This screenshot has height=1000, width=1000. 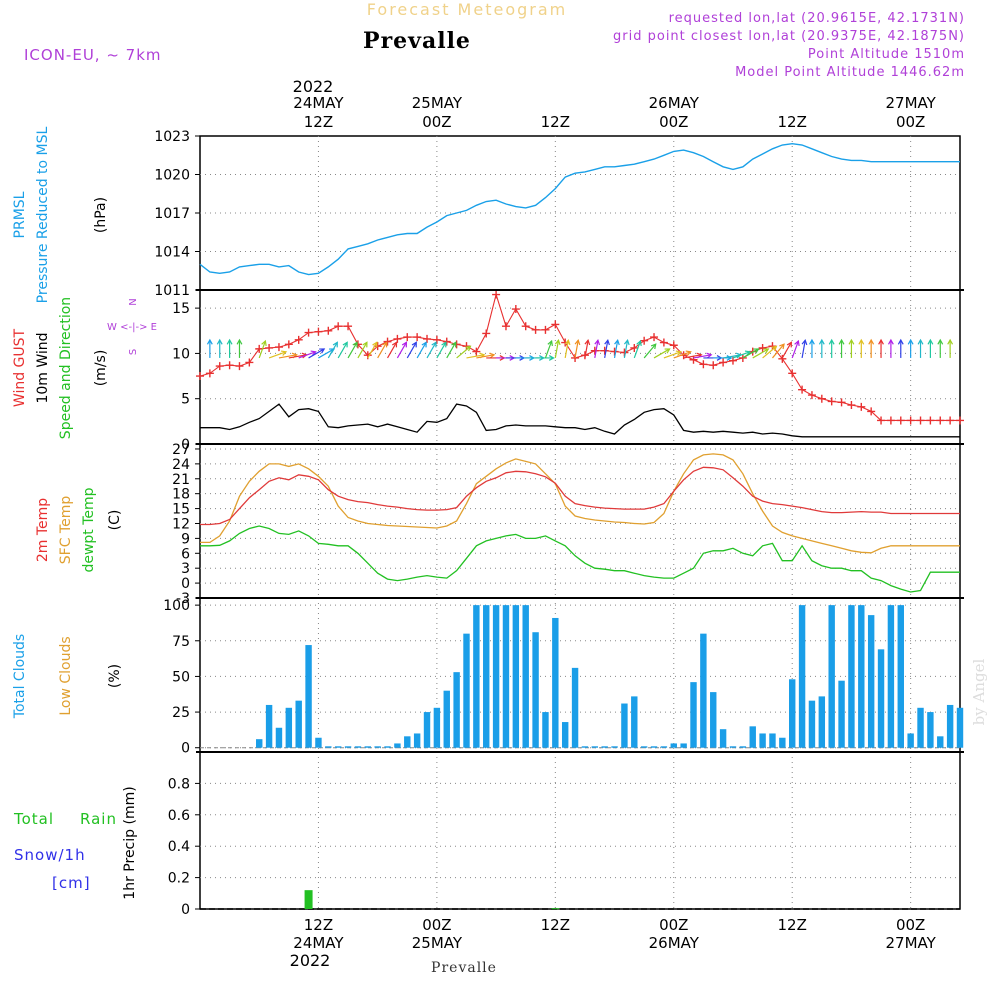 What do you see at coordinates (66, 530) in the screenshot?
I see `temp-label-sfc: SFC Temp` at bounding box center [66, 530].